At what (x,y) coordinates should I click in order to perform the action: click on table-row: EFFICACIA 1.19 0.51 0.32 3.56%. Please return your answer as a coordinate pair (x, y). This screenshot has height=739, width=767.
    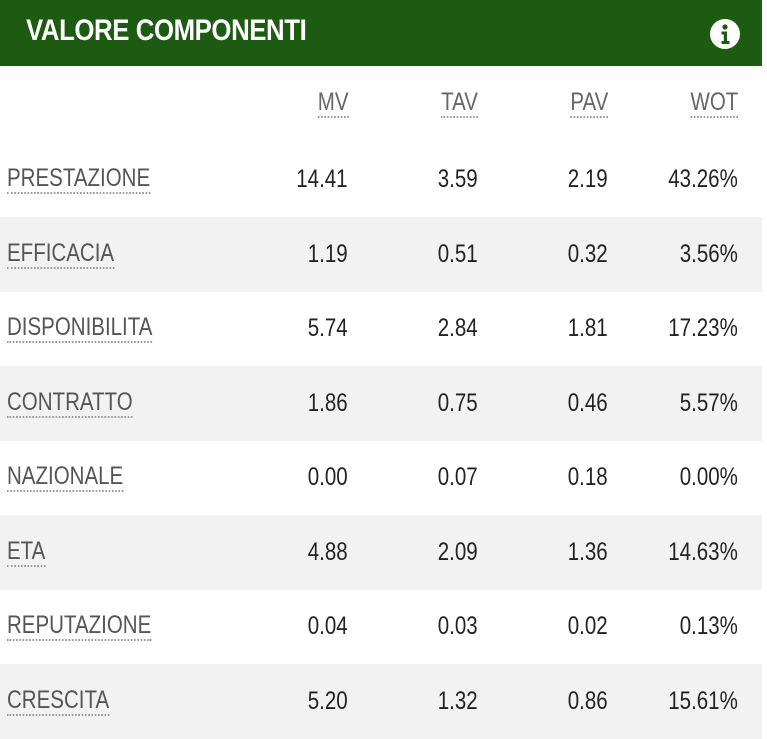
    Looking at the image, I should click on (381, 254).